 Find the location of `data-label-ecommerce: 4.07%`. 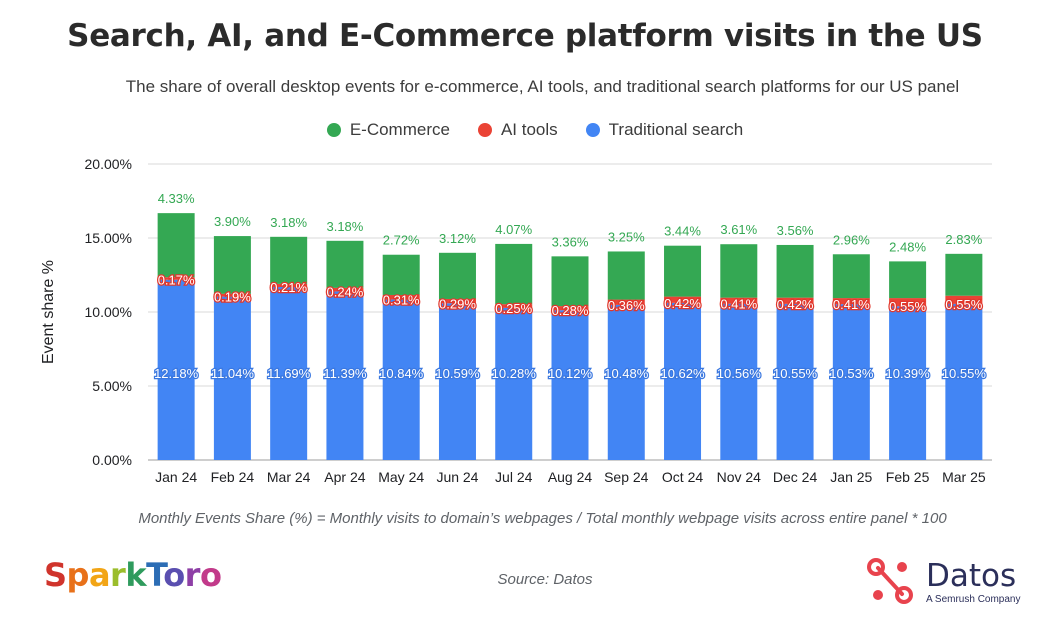

data-label-ecommerce: 4.07% is located at coordinates (513, 229).